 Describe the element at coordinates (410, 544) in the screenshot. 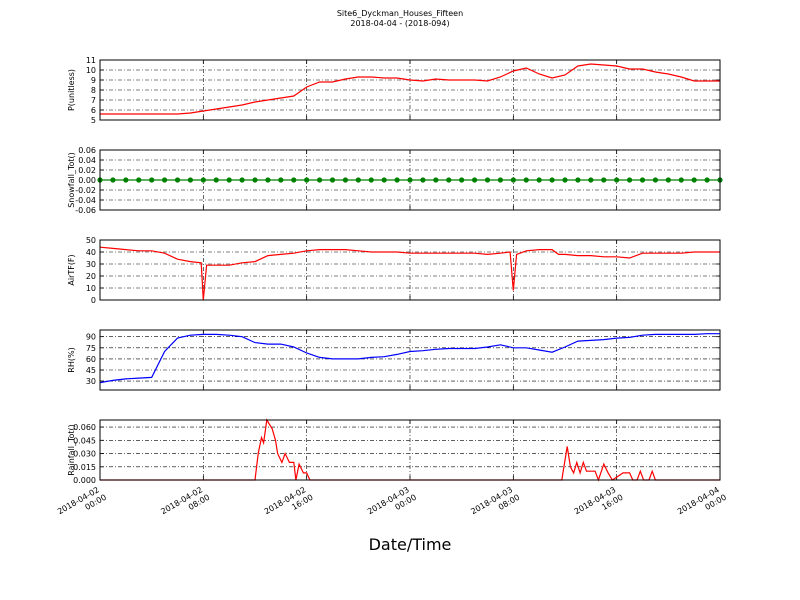

I see `x-axis-label: Date/Time` at that location.